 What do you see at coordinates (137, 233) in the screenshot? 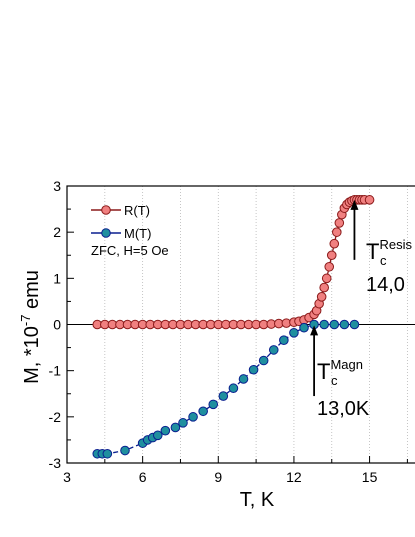
I see `legend-label: M(T)` at bounding box center [137, 233].